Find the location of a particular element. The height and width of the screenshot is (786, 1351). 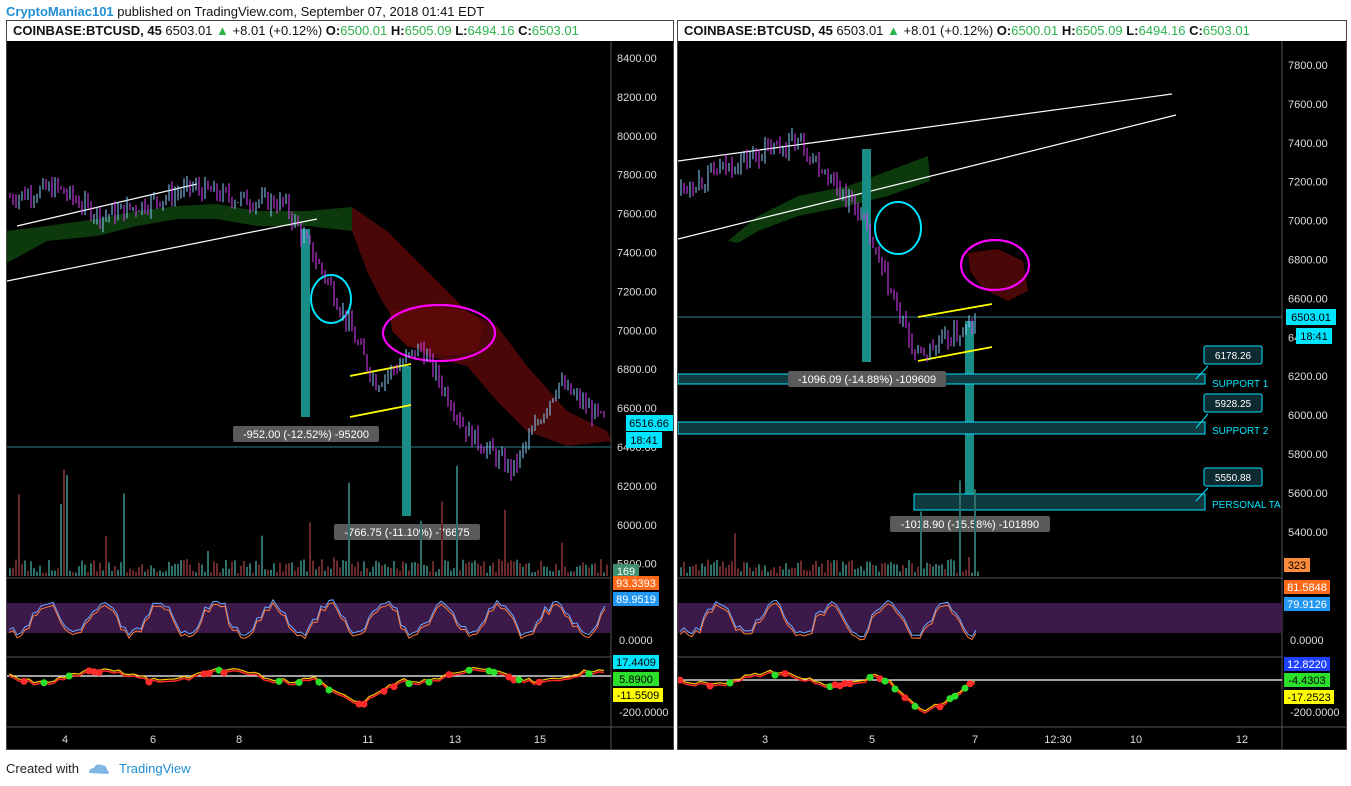

price-tick-label: 8000.00 is located at coordinates (637, 137).